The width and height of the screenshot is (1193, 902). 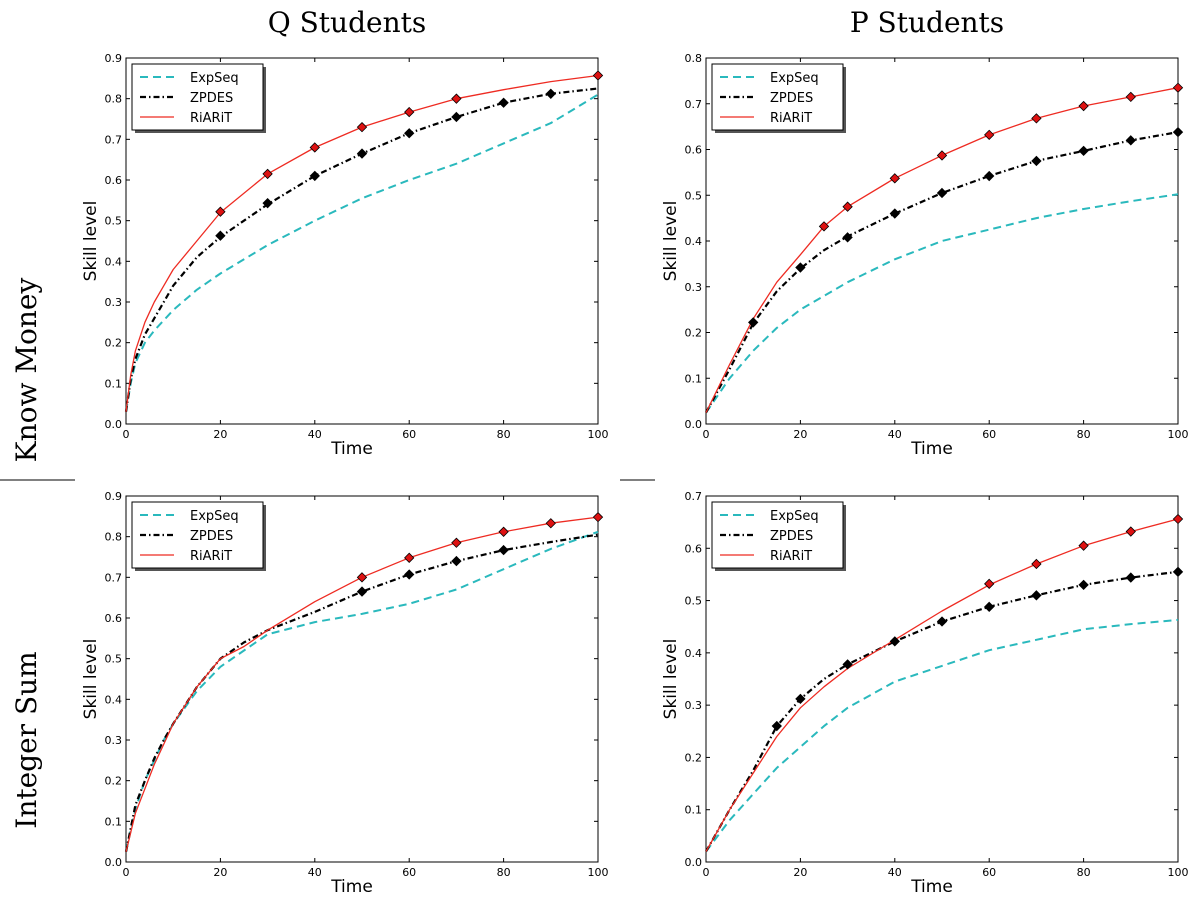 I want to click on x-tick-label: 0, so click(x=706, y=434).